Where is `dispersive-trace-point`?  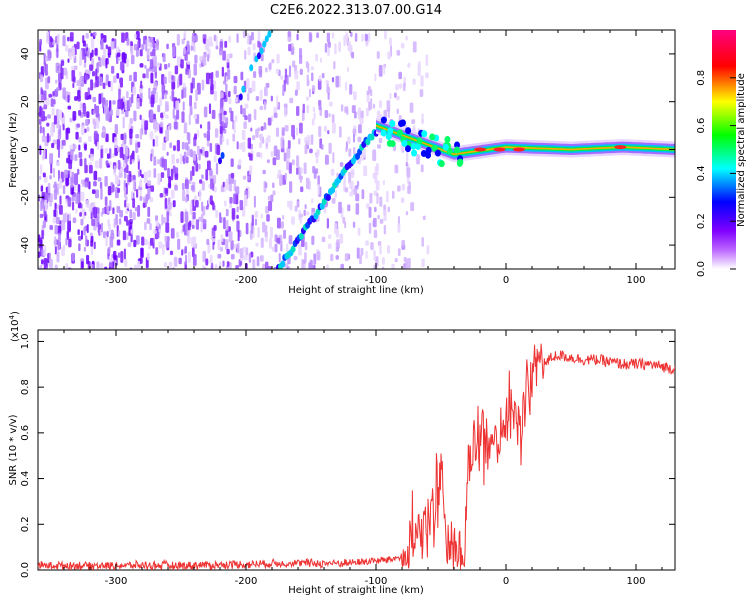 dispersive-trace-point is located at coordinates (222, 155).